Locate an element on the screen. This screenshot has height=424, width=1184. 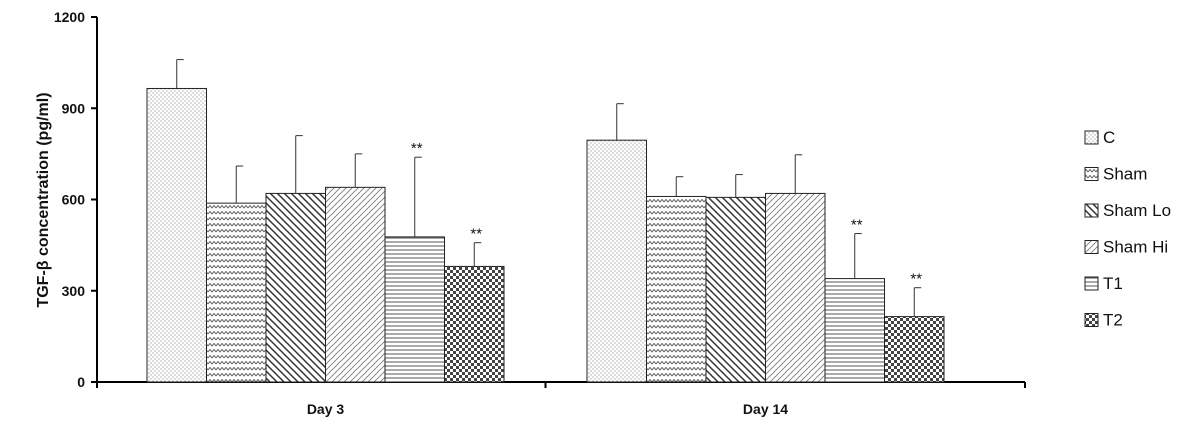
x-tick-label: Day 3 is located at coordinates (326, 409).